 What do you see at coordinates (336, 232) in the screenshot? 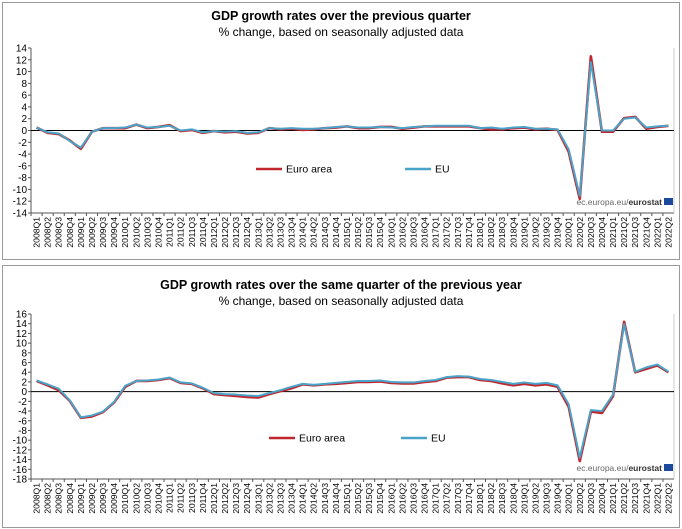
I see `x-tick-label: 2014Q4` at bounding box center [336, 232].